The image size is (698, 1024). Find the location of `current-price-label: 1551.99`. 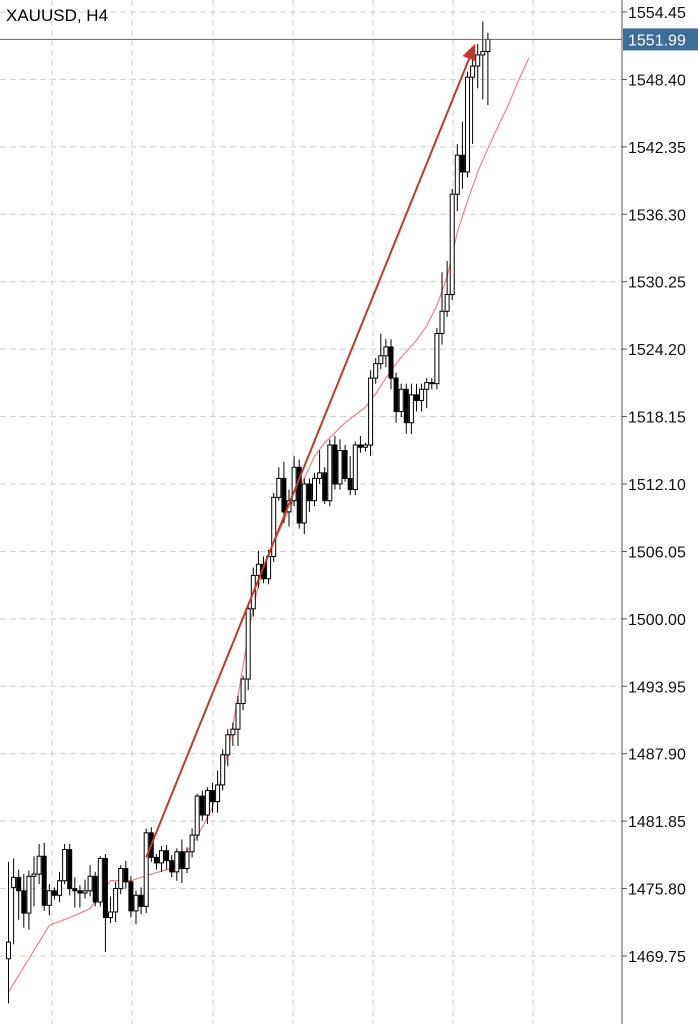

current-price-label: 1551.99 is located at coordinates (657, 40).